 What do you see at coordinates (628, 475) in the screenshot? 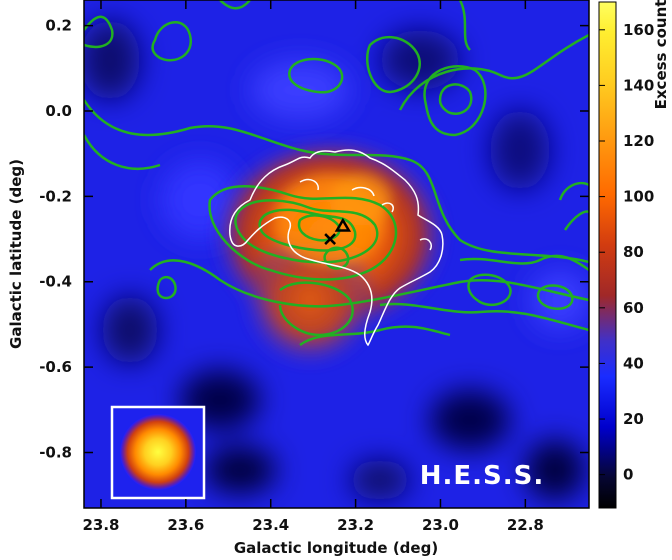
I see `colorbar-tick-label: 0` at bounding box center [628, 475].